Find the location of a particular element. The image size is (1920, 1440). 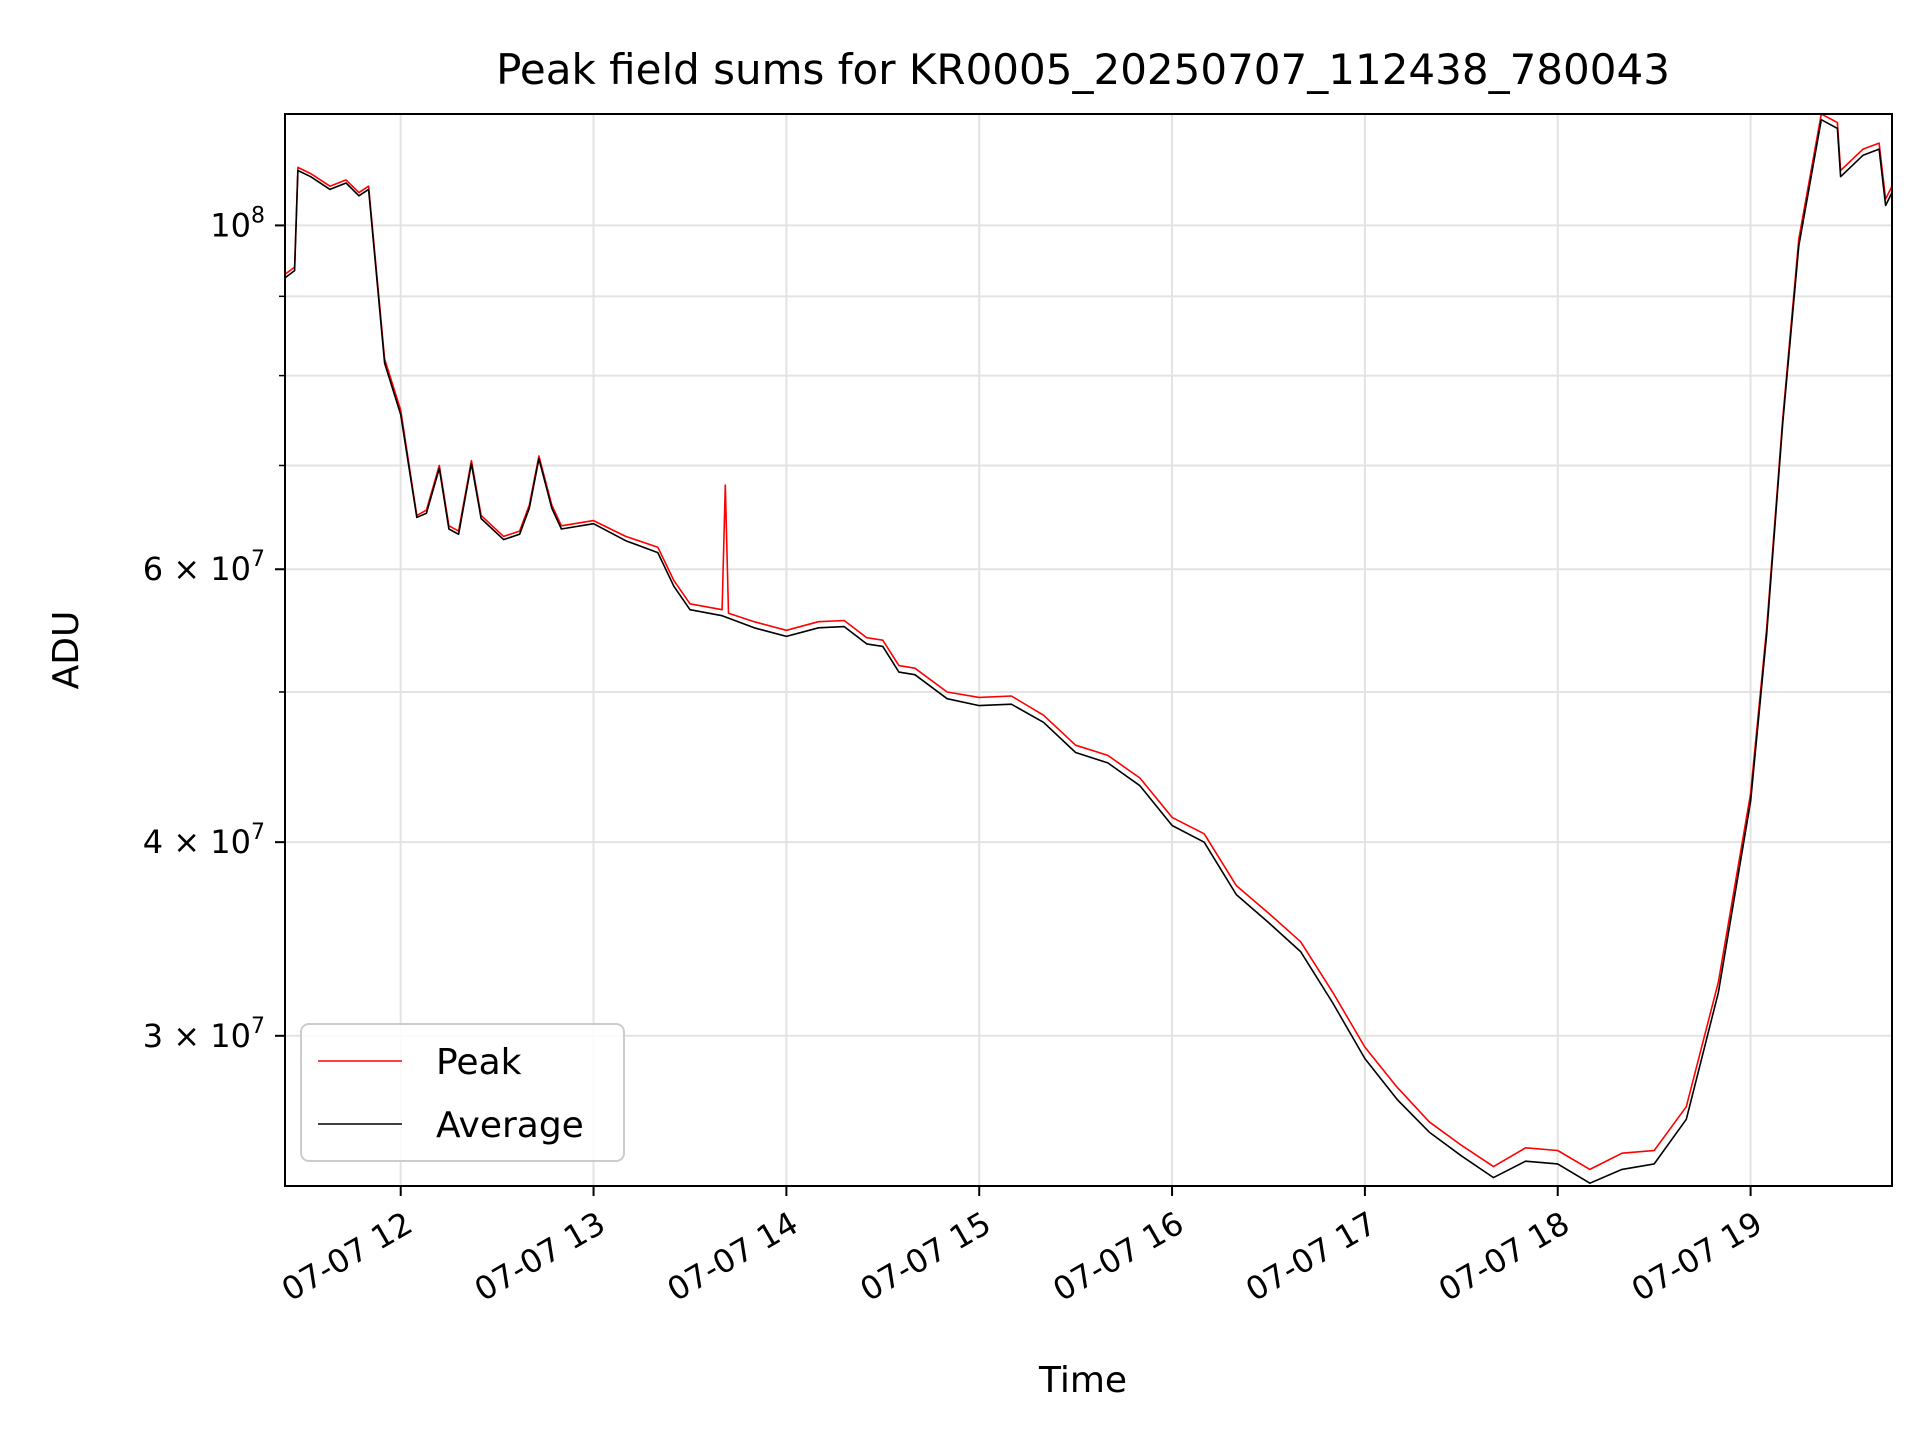

y-tick-labels: 3 × 107 4 × 107 6 × 107 108 is located at coordinates (204, 628).